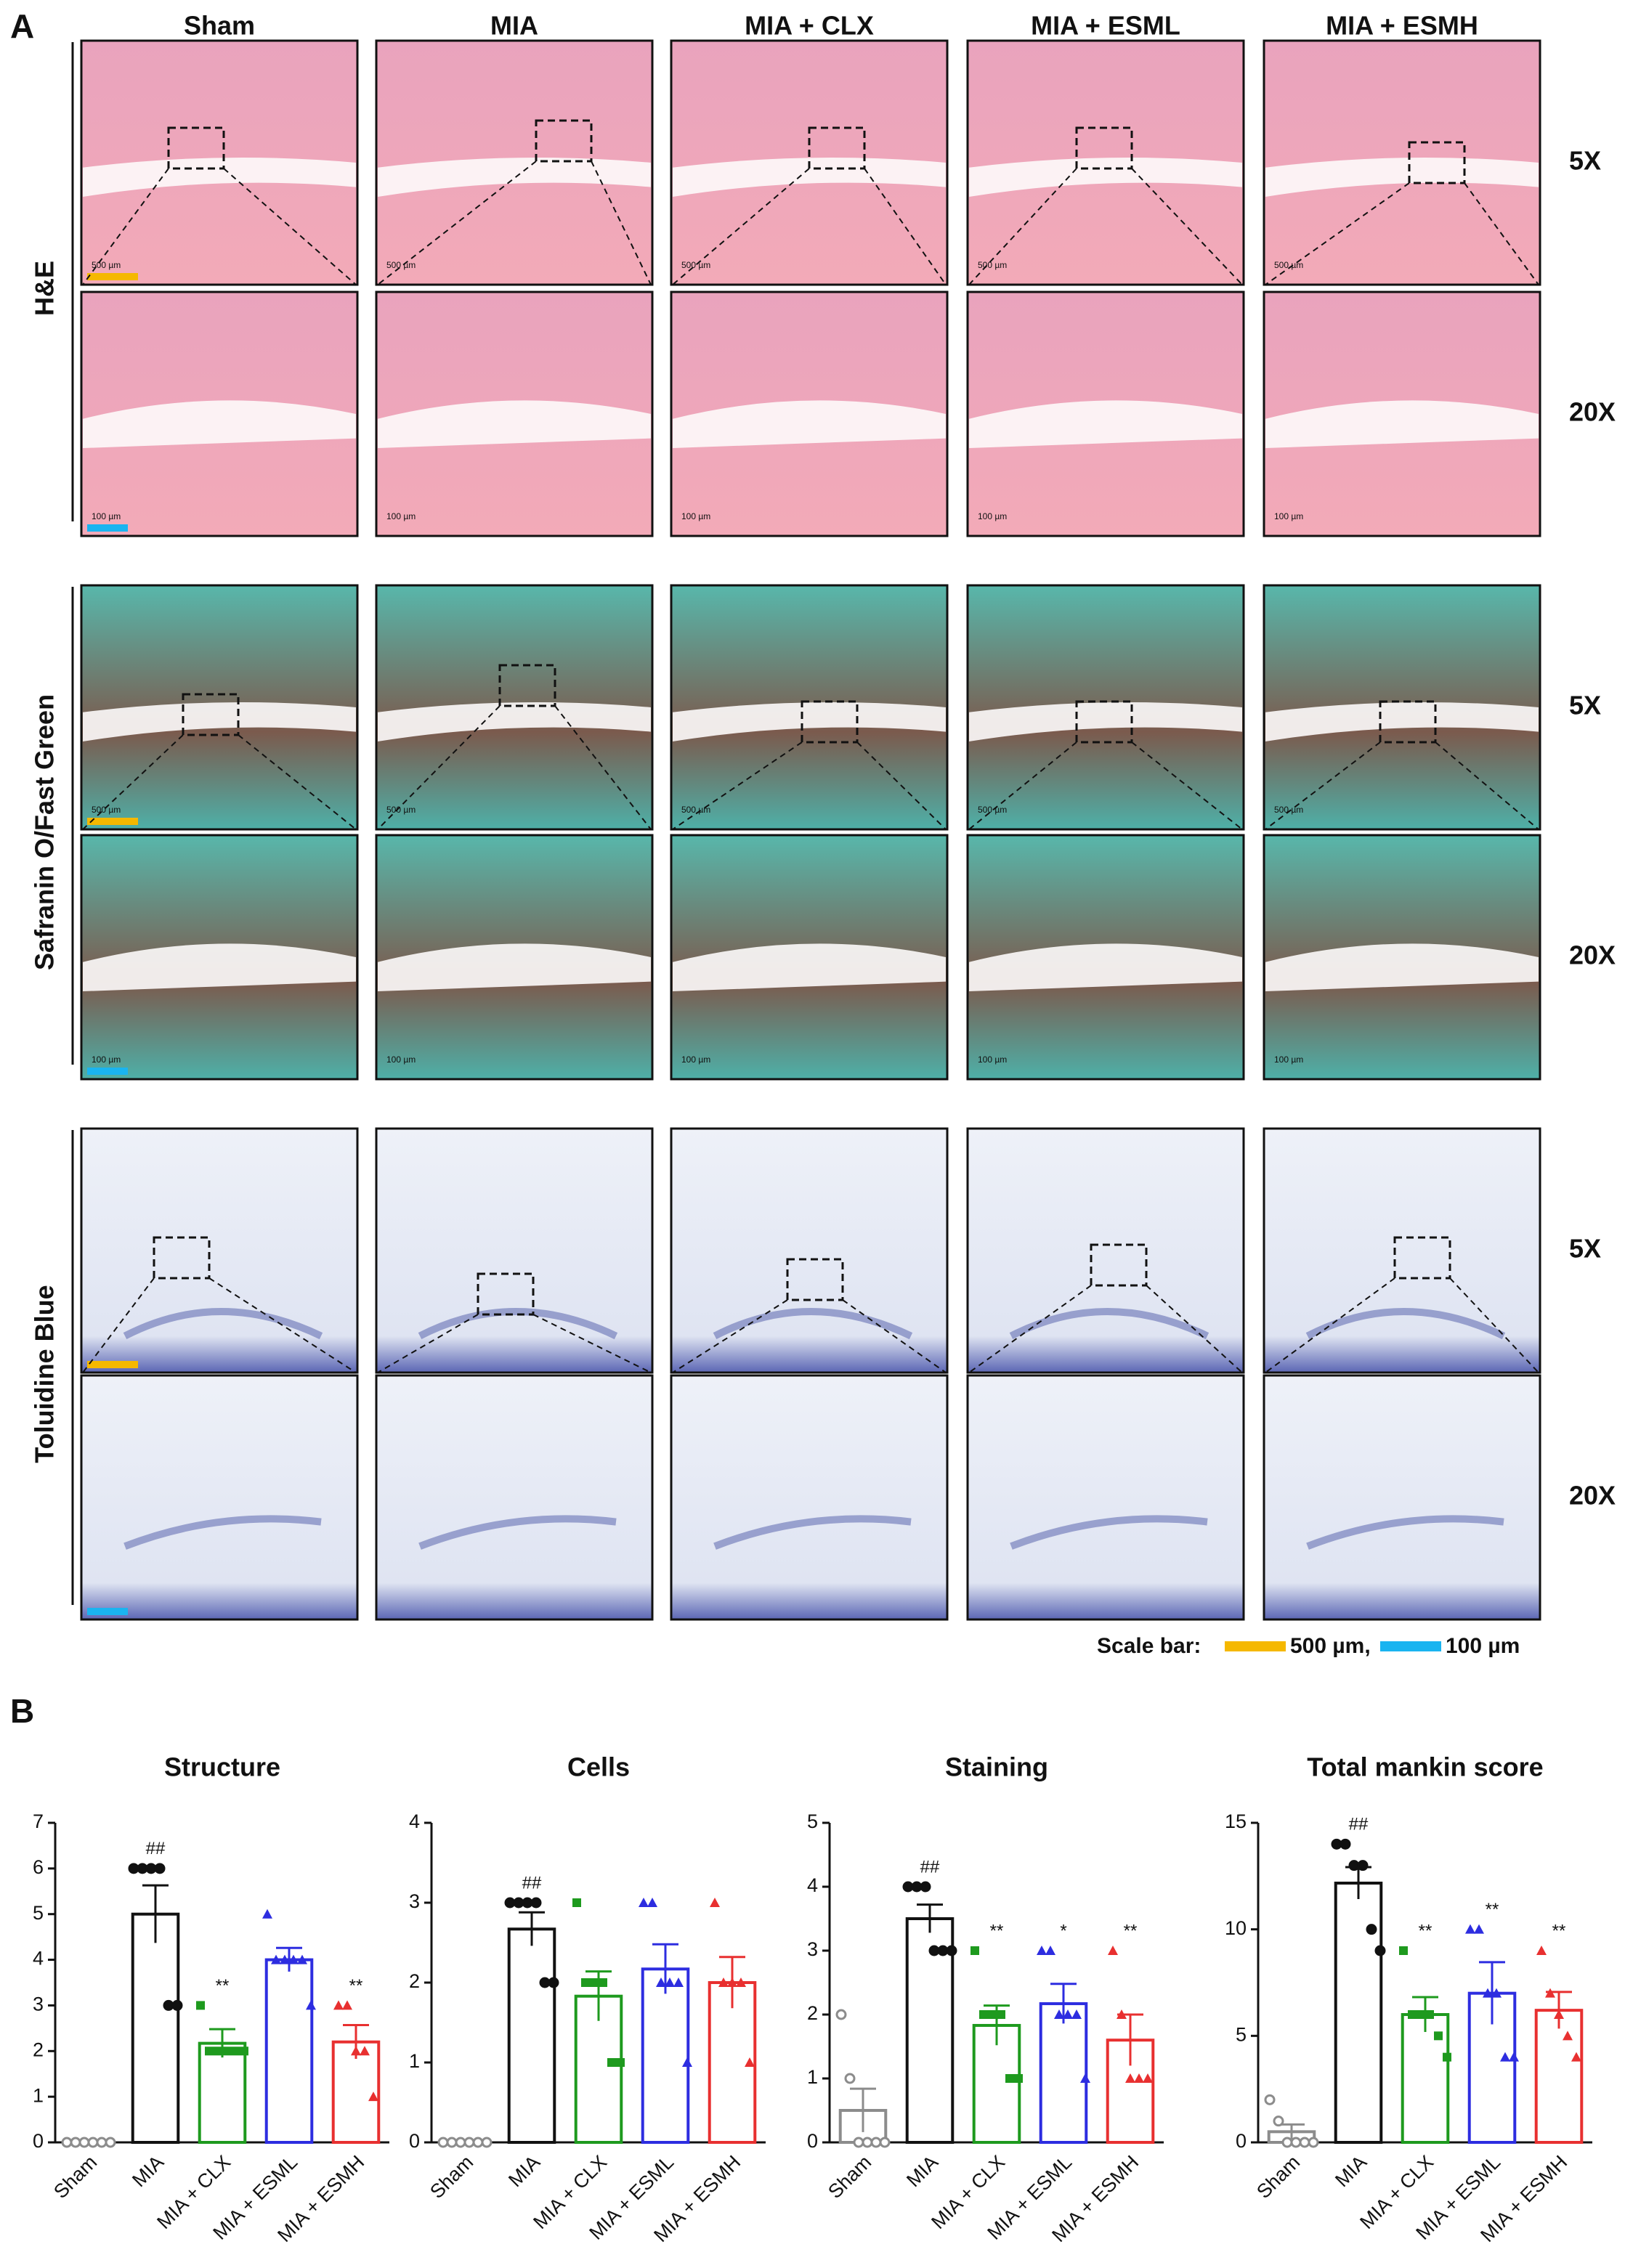 This screenshot has height=2268, width=1625. I want to click on y-tick-label: 0, so click(38, 2141).